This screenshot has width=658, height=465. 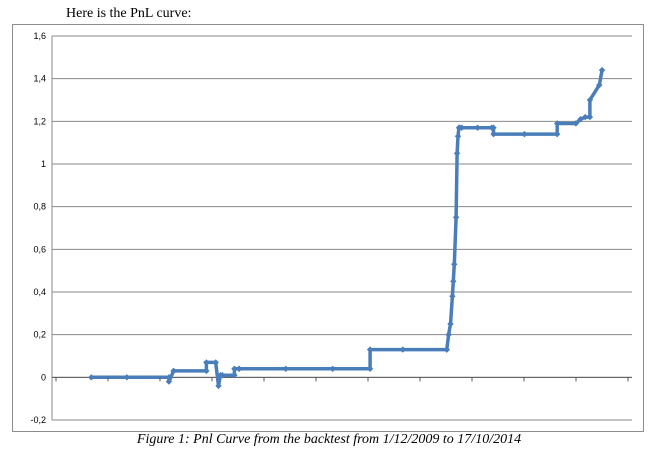 I want to click on y-tick-label: -0,2, so click(x=38, y=420).